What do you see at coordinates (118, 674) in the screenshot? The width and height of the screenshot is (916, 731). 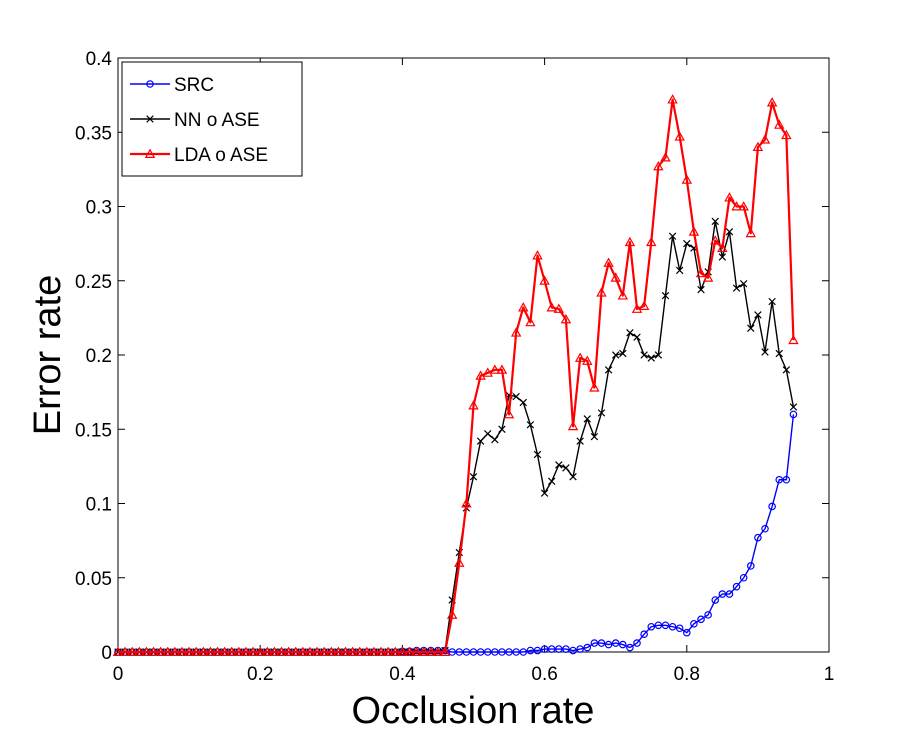 I see `x-tick-label: 0` at bounding box center [118, 674].